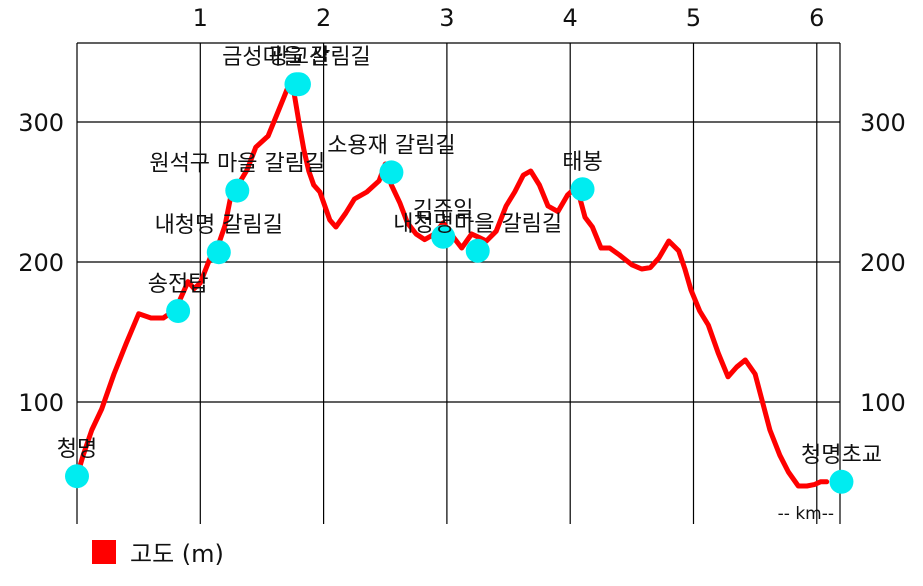 The width and height of the screenshot is (923, 586). What do you see at coordinates (391, 145) in the screenshot?
I see `poi-label: 소용재 갈림길` at bounding box center [391, 145].